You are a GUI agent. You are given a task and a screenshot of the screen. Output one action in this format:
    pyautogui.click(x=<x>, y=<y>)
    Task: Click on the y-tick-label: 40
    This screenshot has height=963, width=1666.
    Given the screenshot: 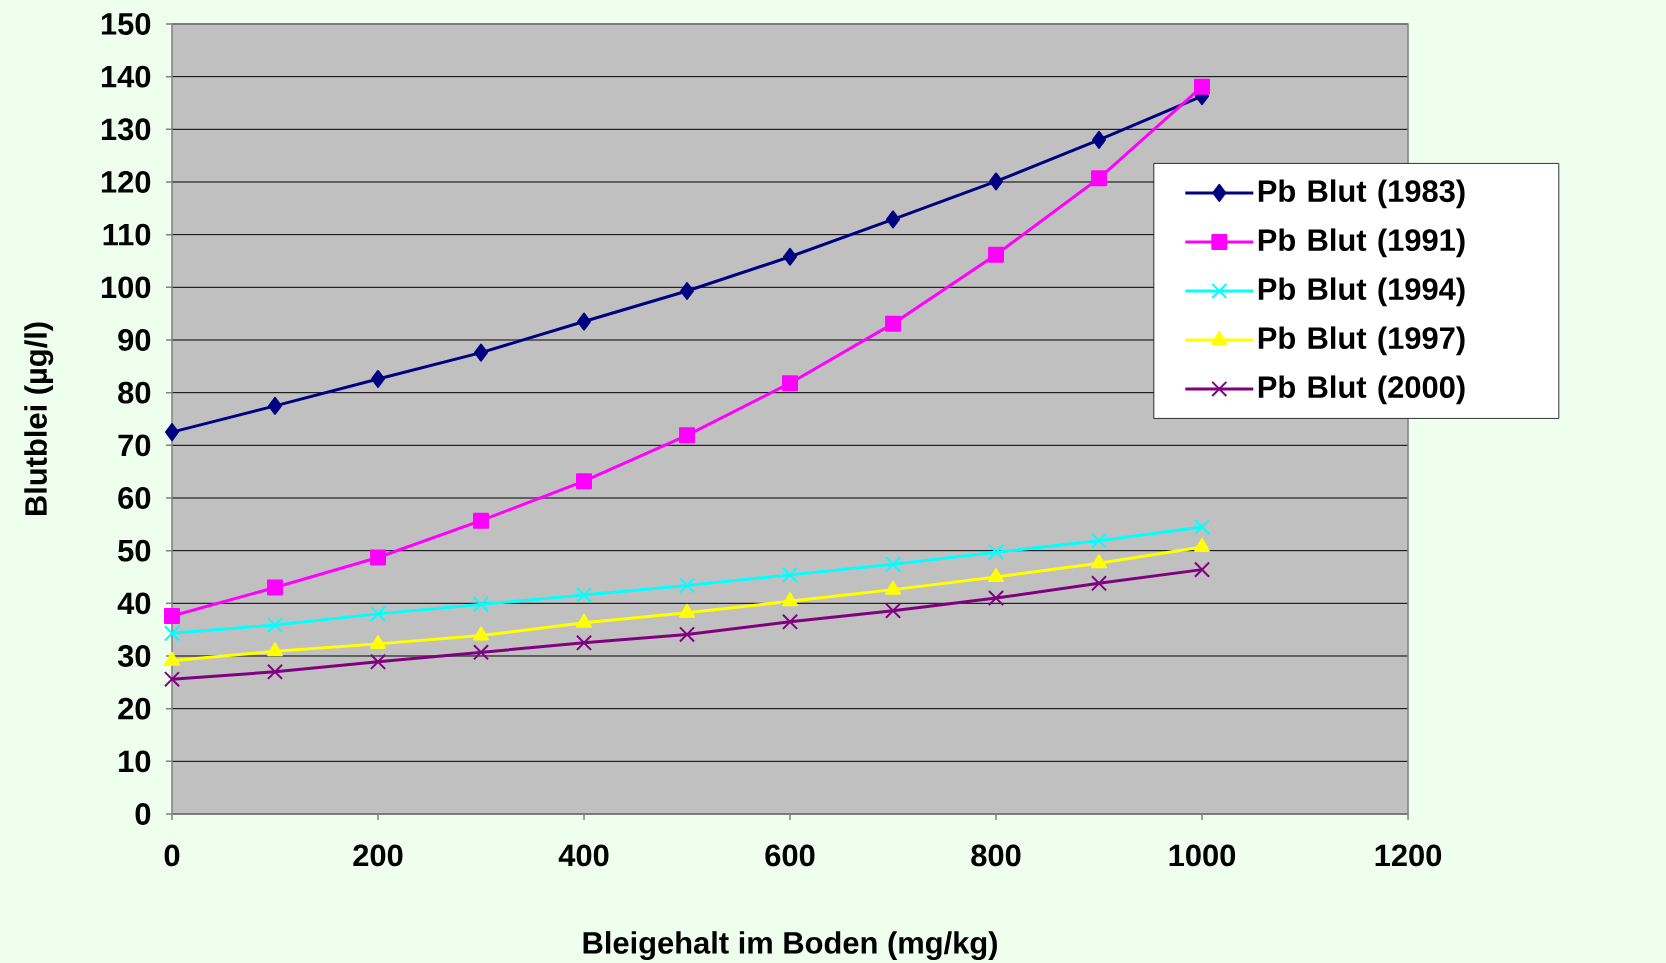 What is the action you would take?
    pyautogui.click(x=134, y=603)
    